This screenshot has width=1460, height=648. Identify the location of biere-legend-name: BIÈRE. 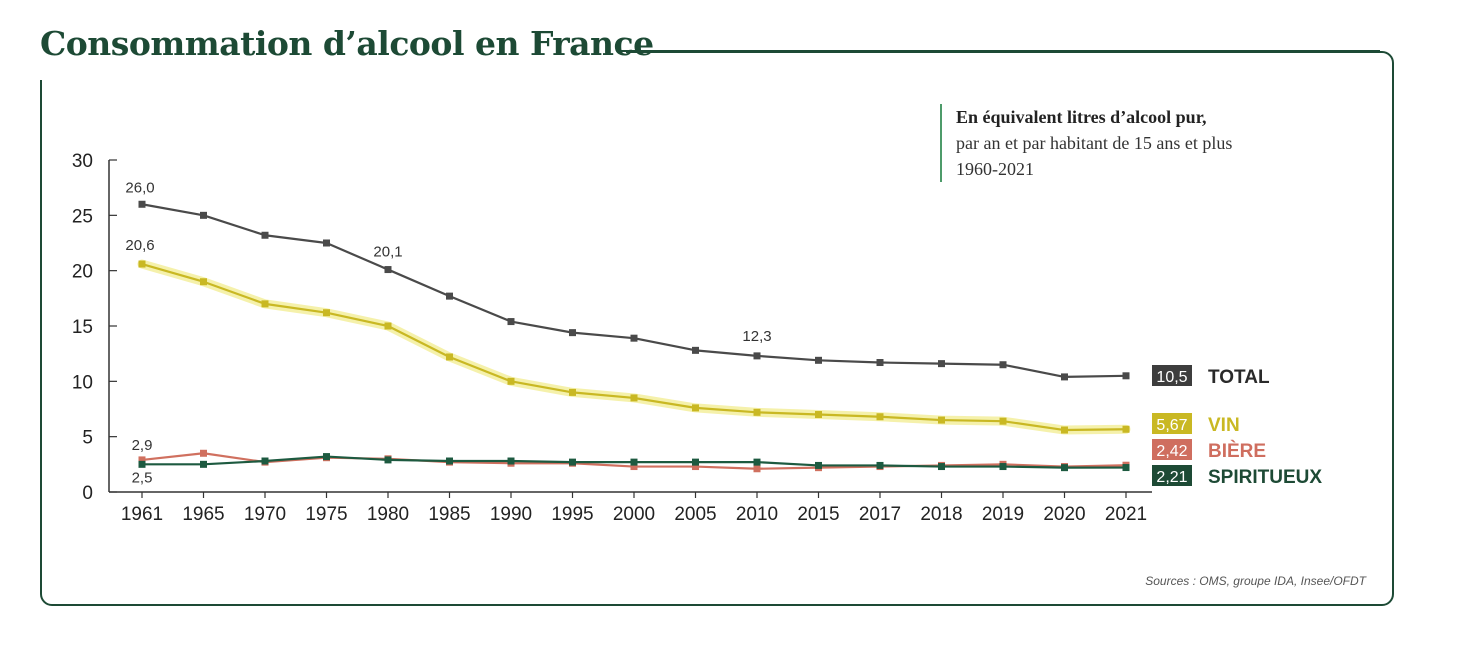
(1237, 451).